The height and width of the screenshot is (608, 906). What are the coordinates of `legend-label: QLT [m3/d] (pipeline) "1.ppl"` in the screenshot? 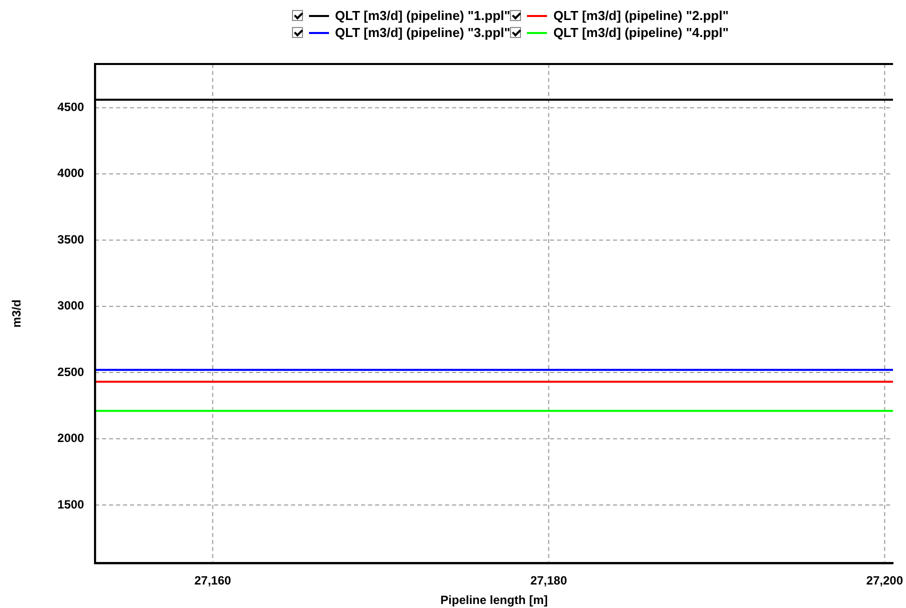 It's located at (422, 15).